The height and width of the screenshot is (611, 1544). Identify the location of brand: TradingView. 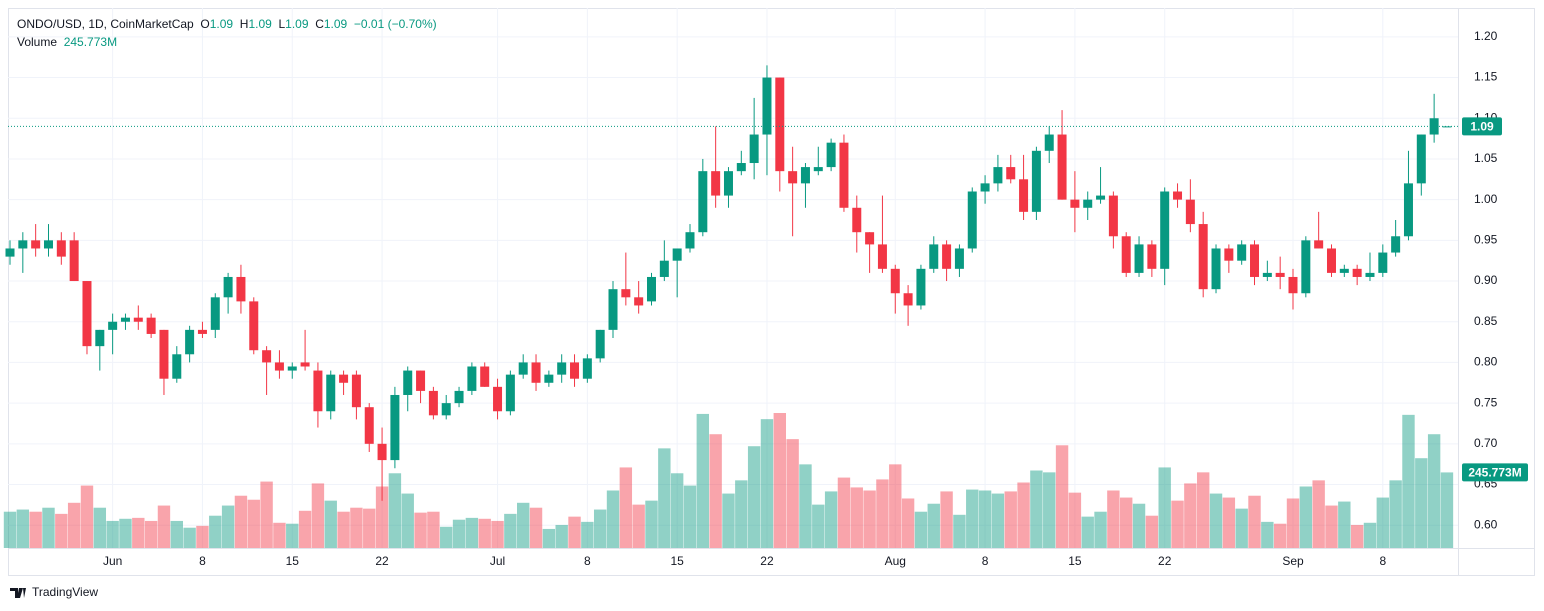
(65, 592).